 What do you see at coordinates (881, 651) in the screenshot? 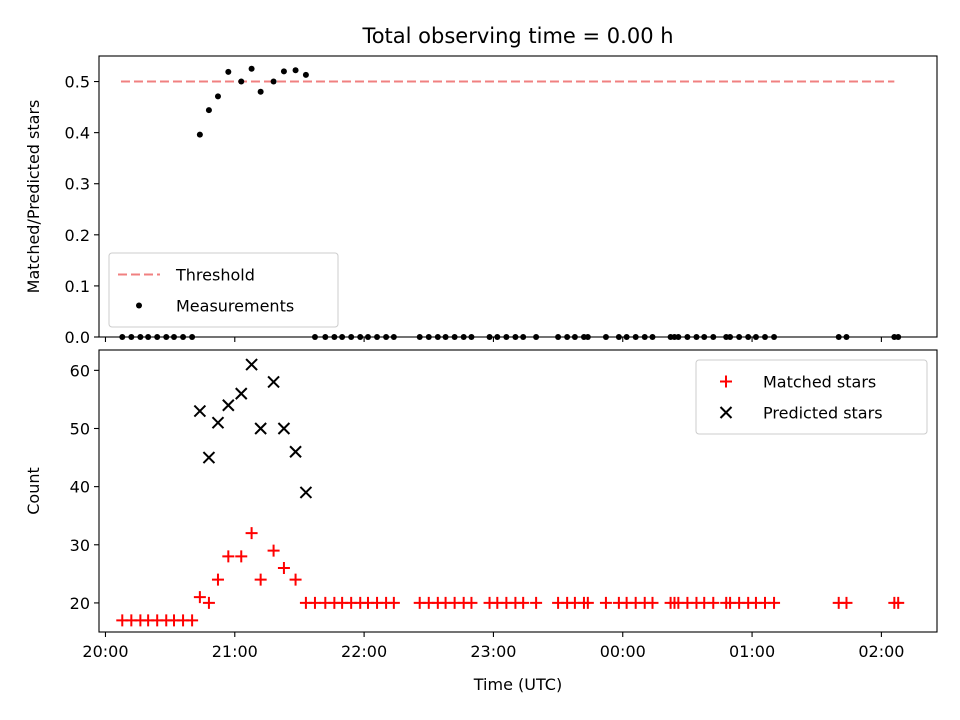
I see `x-tick-label: 02:00` at bounding box center [881, 651].